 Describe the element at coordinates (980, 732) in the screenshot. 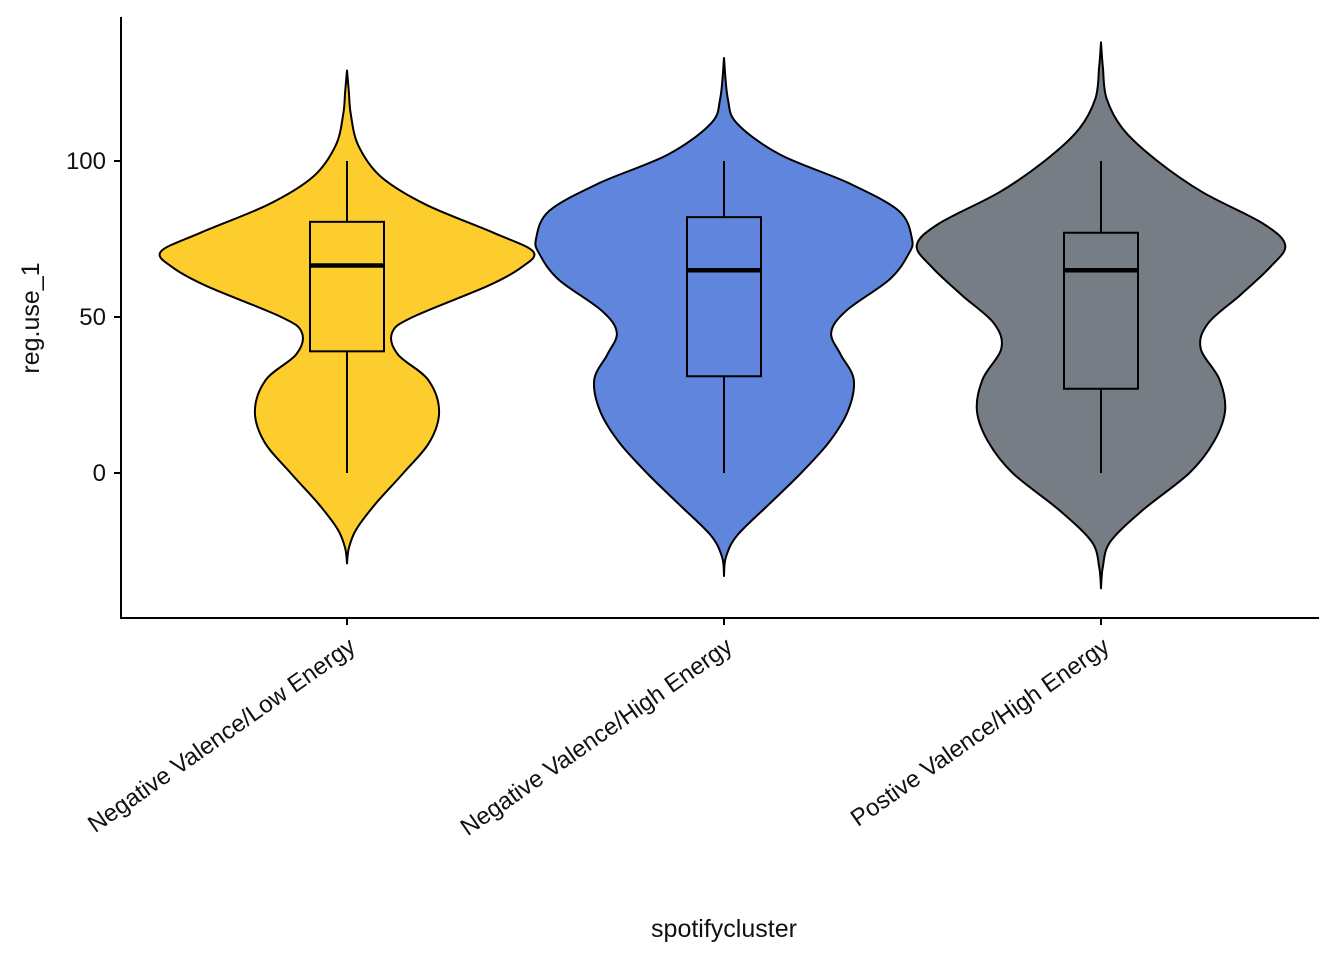

I see `x-tick-label: Postive Valence/High Energy` at that location.